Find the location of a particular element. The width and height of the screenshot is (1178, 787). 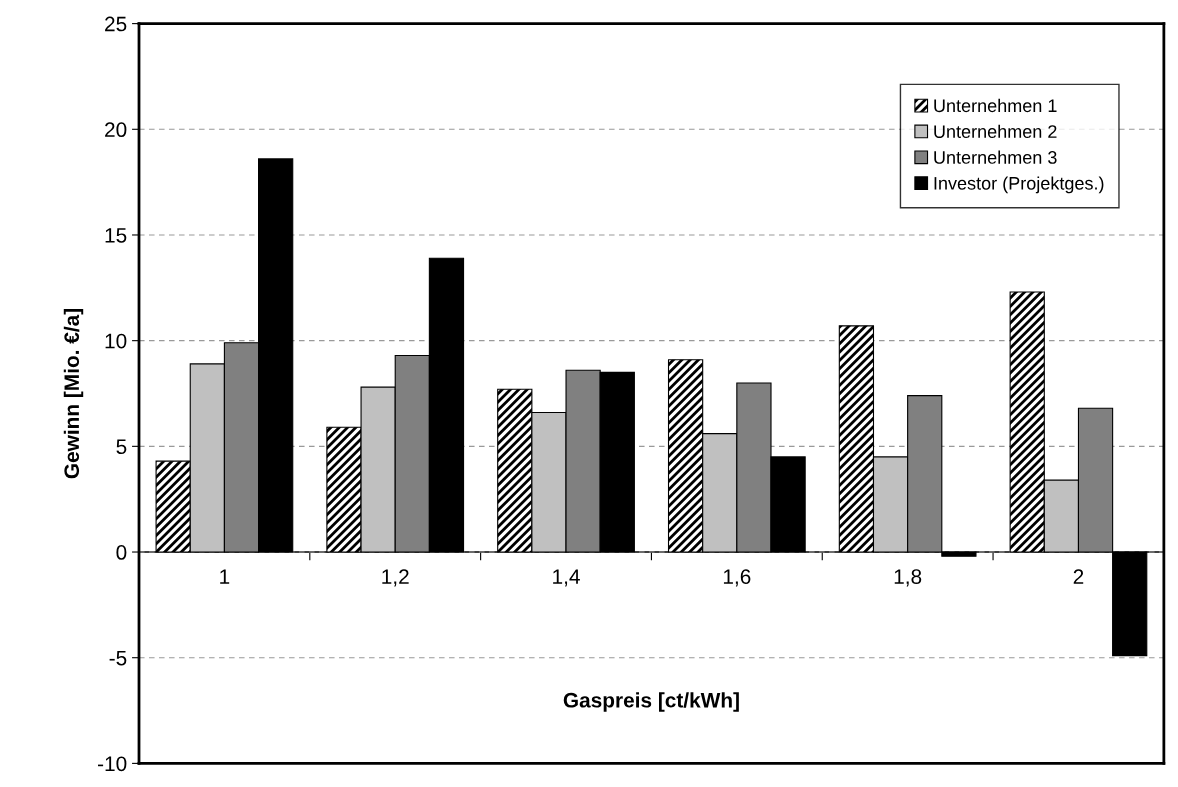

x-tick-label: 1,6 is located at coordinates (737, 578).